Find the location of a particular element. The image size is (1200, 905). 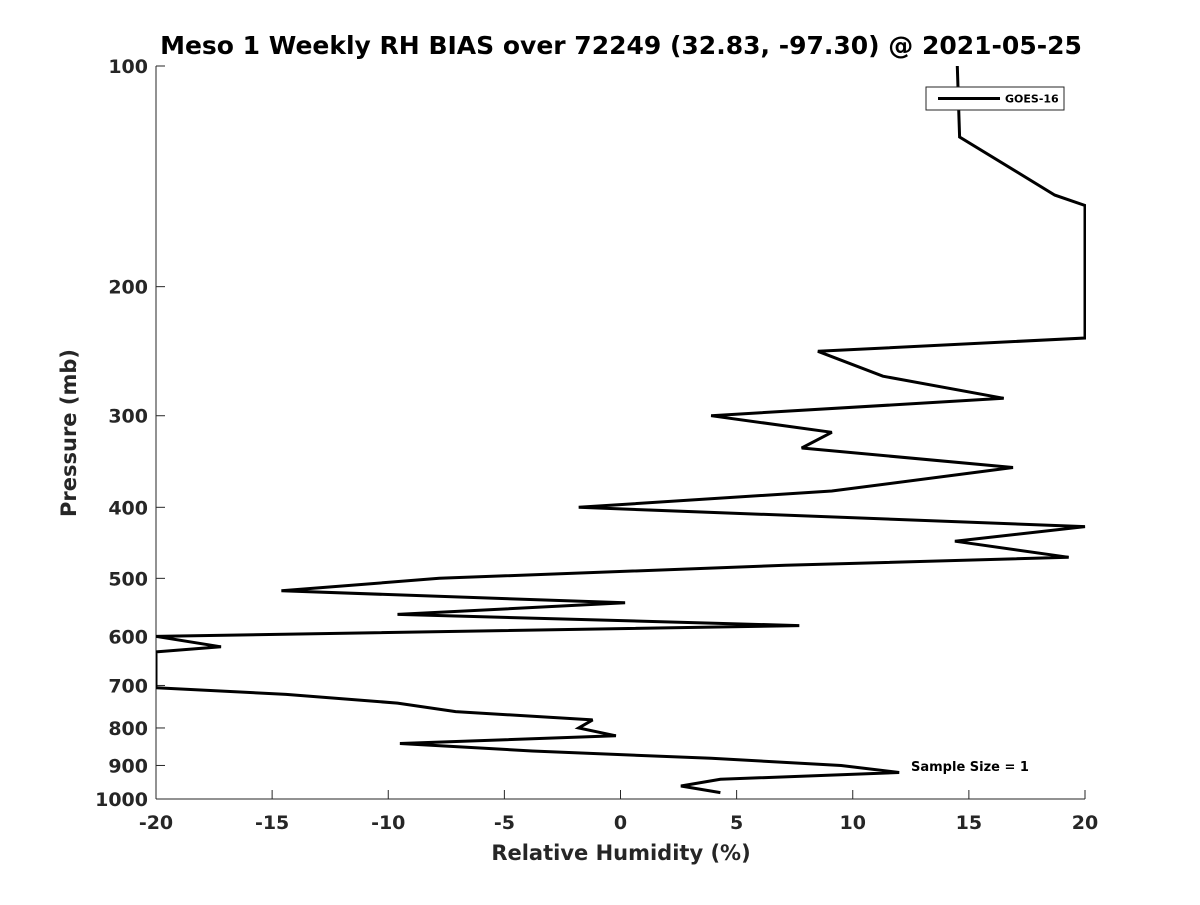

x-tick-label: -10 is located at coordinates (388, 823).